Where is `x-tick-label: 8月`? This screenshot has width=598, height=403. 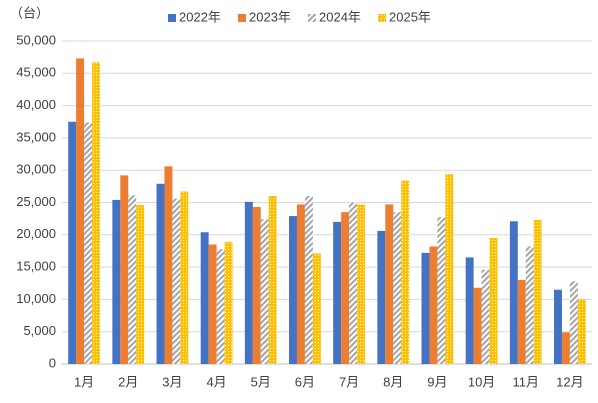 x-tick-label: 8月 is located at coordinates (393, 381).